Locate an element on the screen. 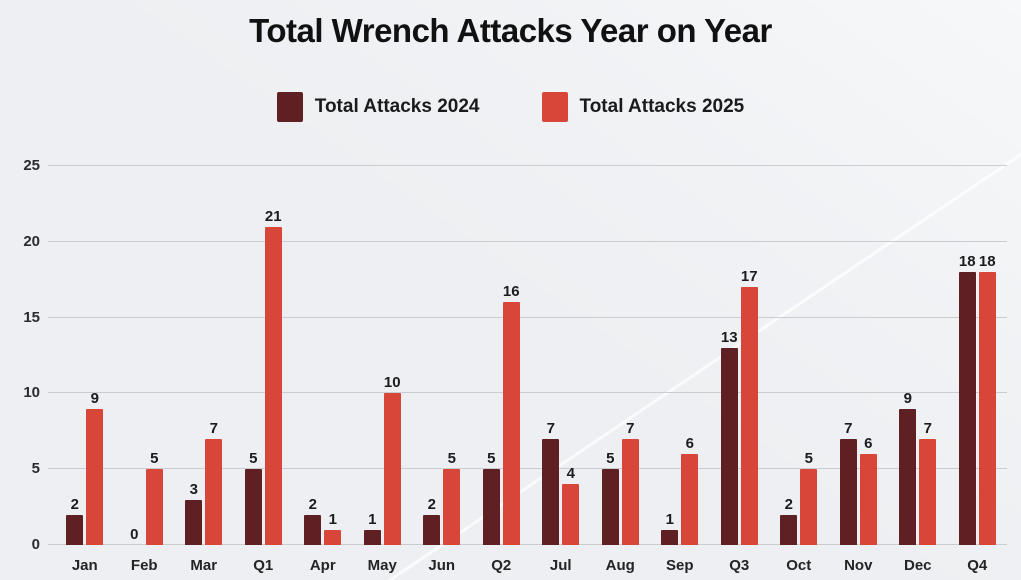 This screenshot has width=1021, height=580. bar-2025-feb is located at coordinates (154, 507).